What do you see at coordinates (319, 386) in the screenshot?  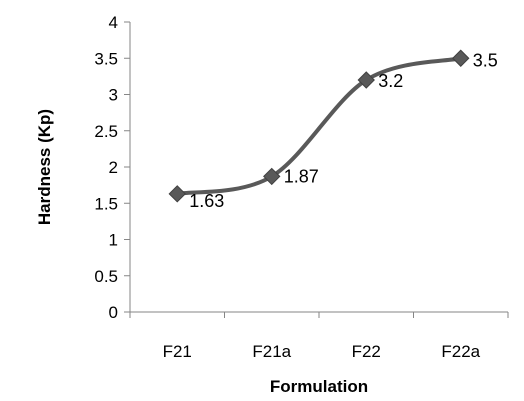 I see `x-axis-title: Formulation` at bounding box center [319, 386].